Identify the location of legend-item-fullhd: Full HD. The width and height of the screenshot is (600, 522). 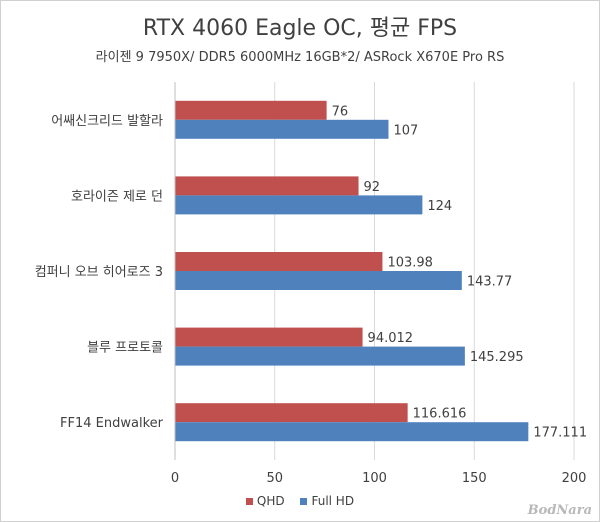
(327, 501).